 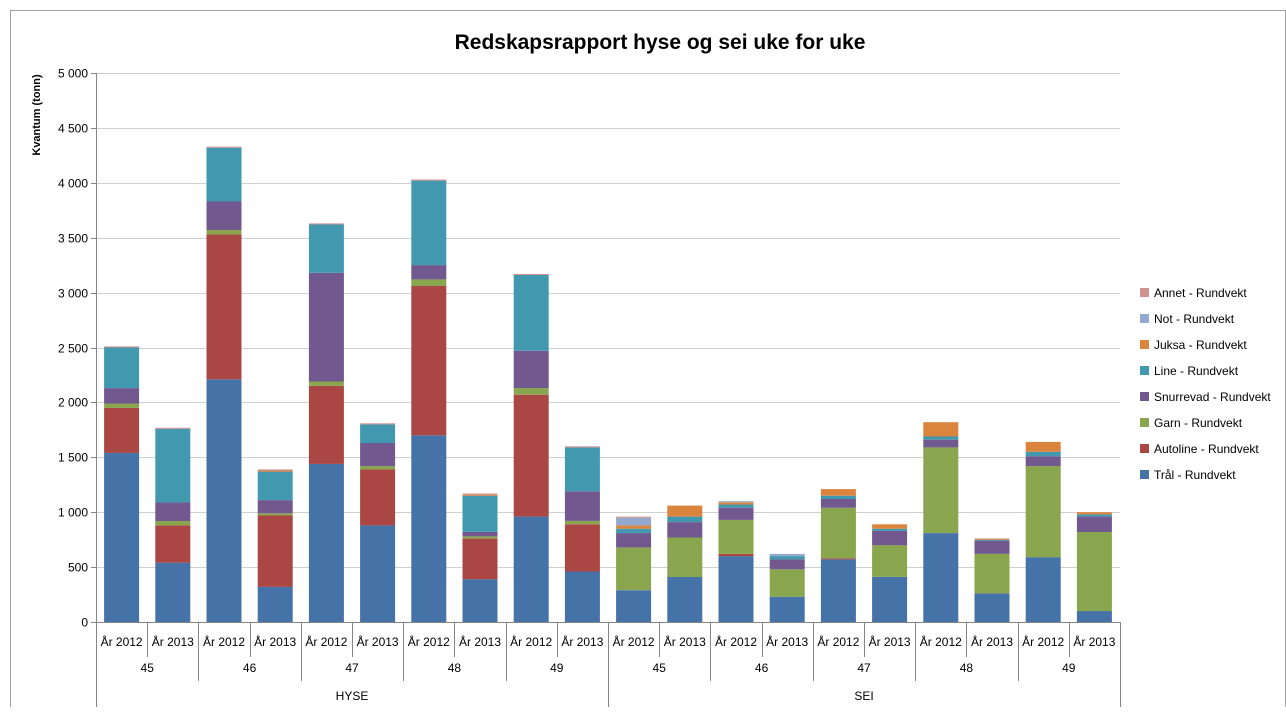 What do you see at coordinates (352, 696) in the screenshot?
I see `species-label: HYSE` at bounding box center [352, 696].